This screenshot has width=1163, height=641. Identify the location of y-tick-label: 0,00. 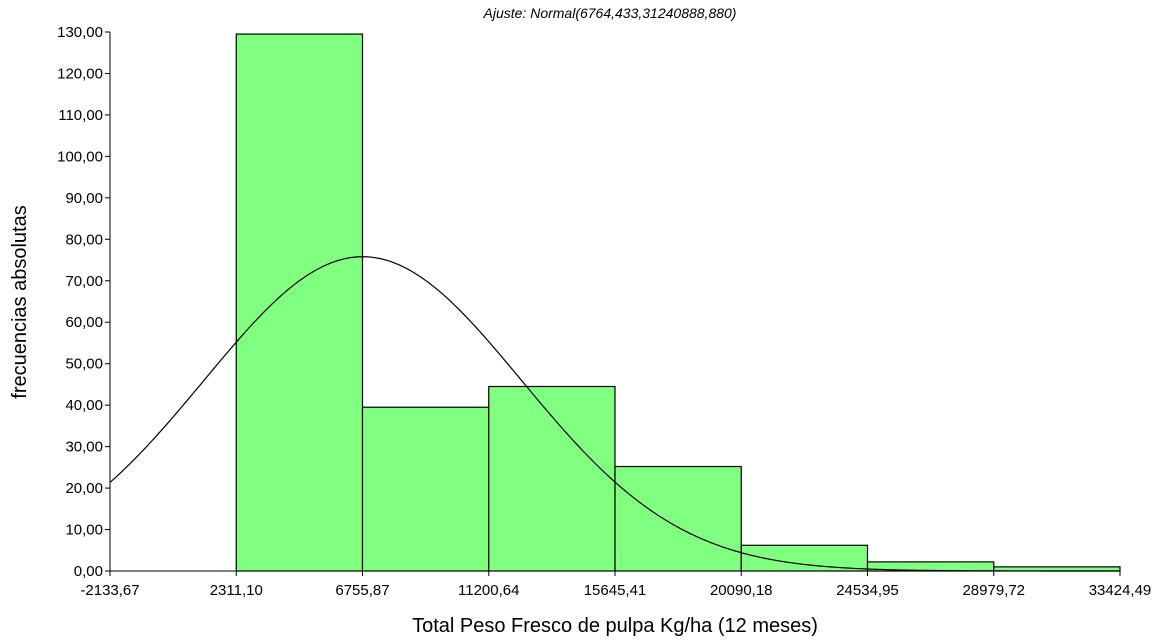
(88, 571).